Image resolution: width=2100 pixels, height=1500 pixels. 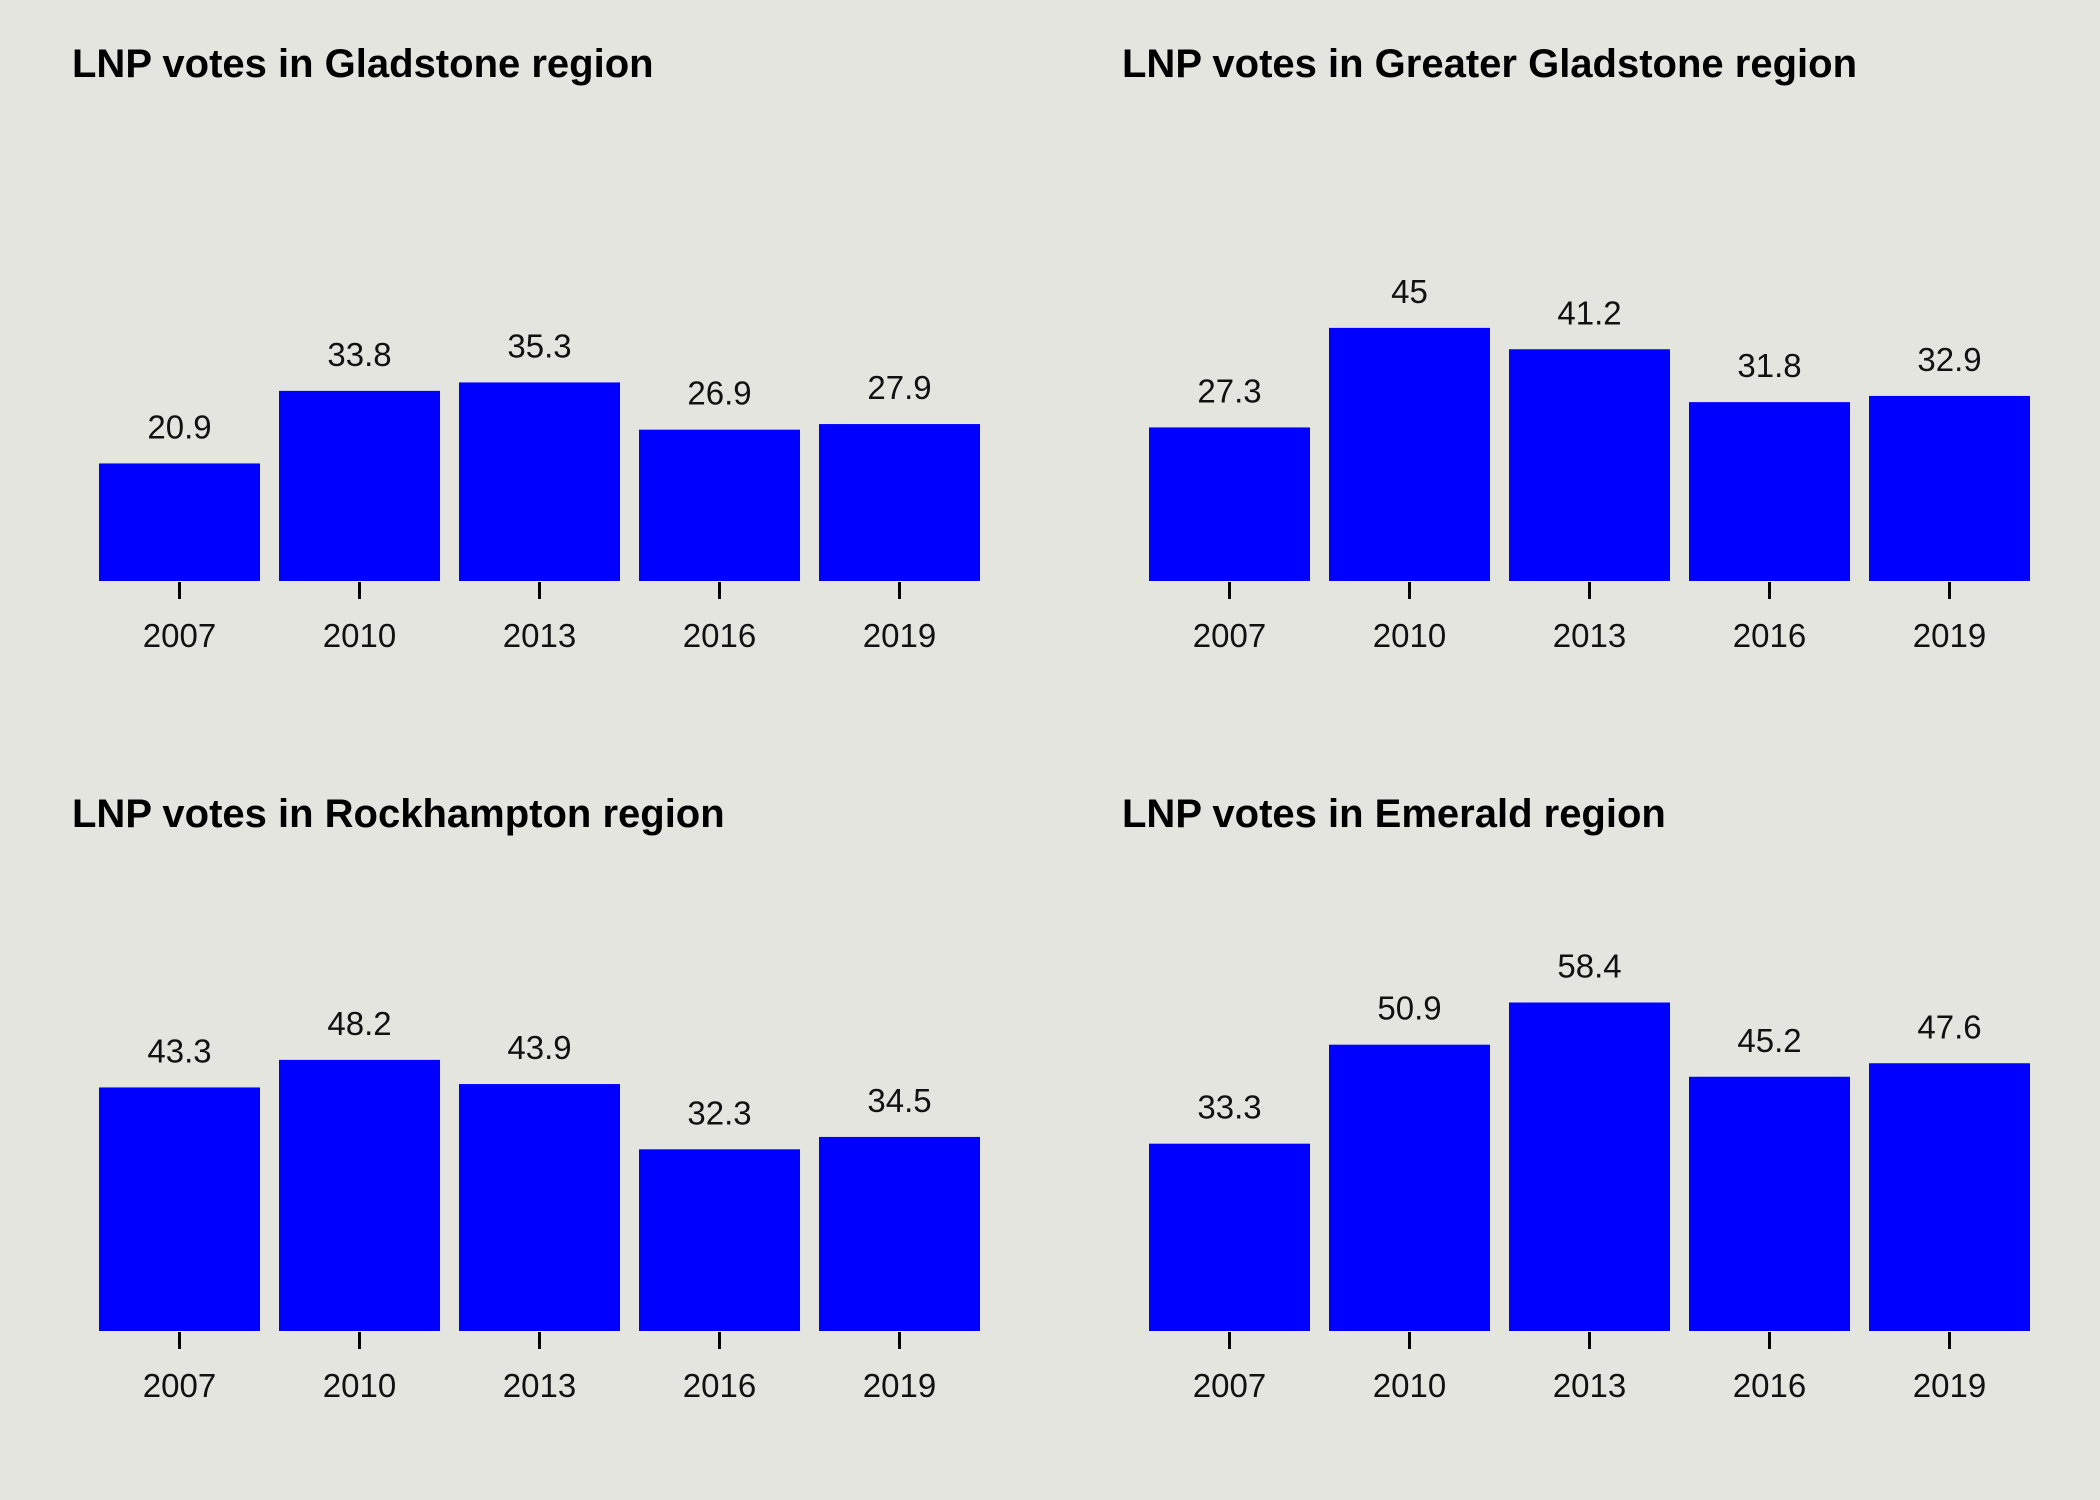 What do you see at coordinates (1394, 814) in the screenshot?
I see `chart-title: LNP votes in Emerald region` at bounding box center [1394, 814].